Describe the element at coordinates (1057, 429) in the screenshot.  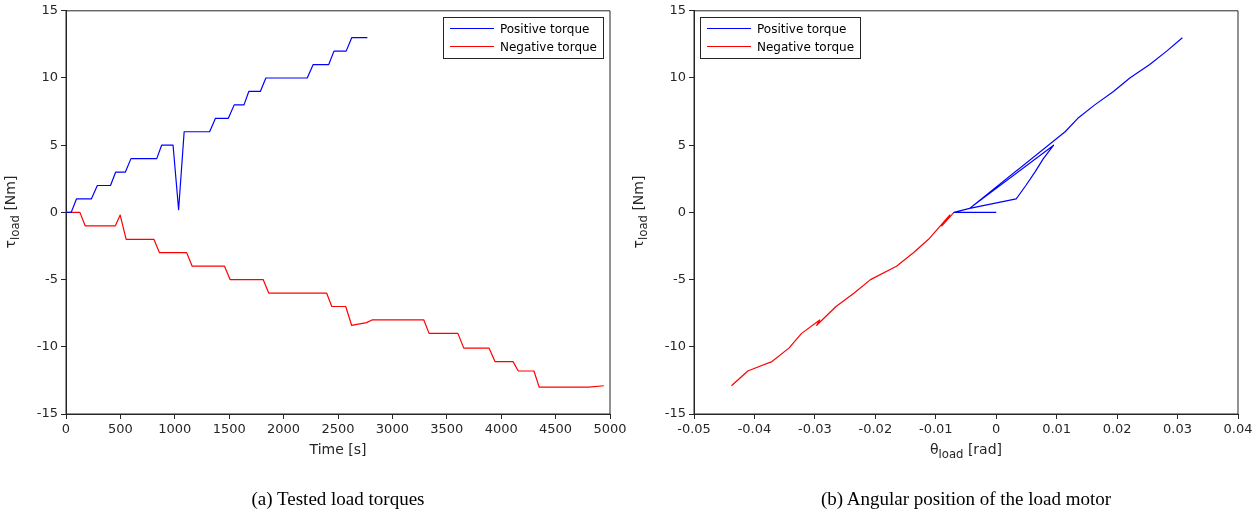
I see `x-tick-label: 0.01` at that location.